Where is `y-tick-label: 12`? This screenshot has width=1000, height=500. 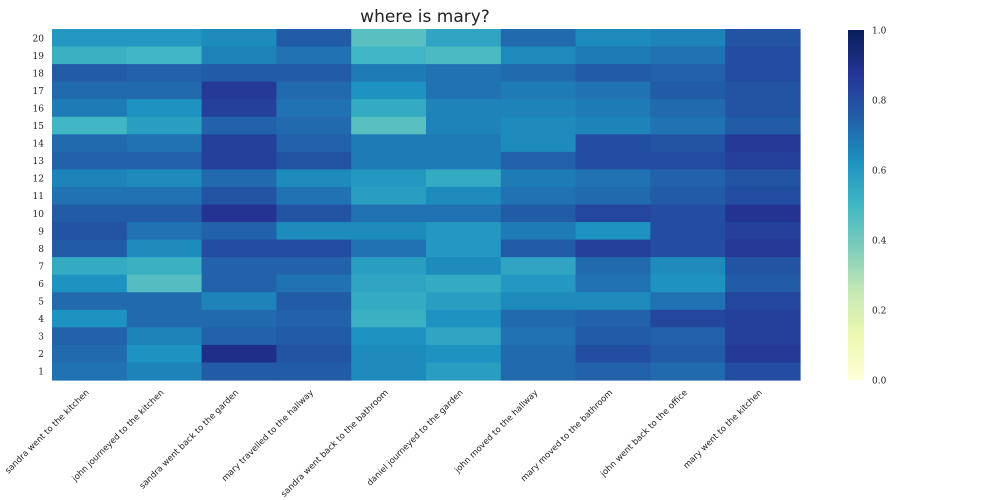
y-tick-label: 12 is located at coordinates (38, 180).